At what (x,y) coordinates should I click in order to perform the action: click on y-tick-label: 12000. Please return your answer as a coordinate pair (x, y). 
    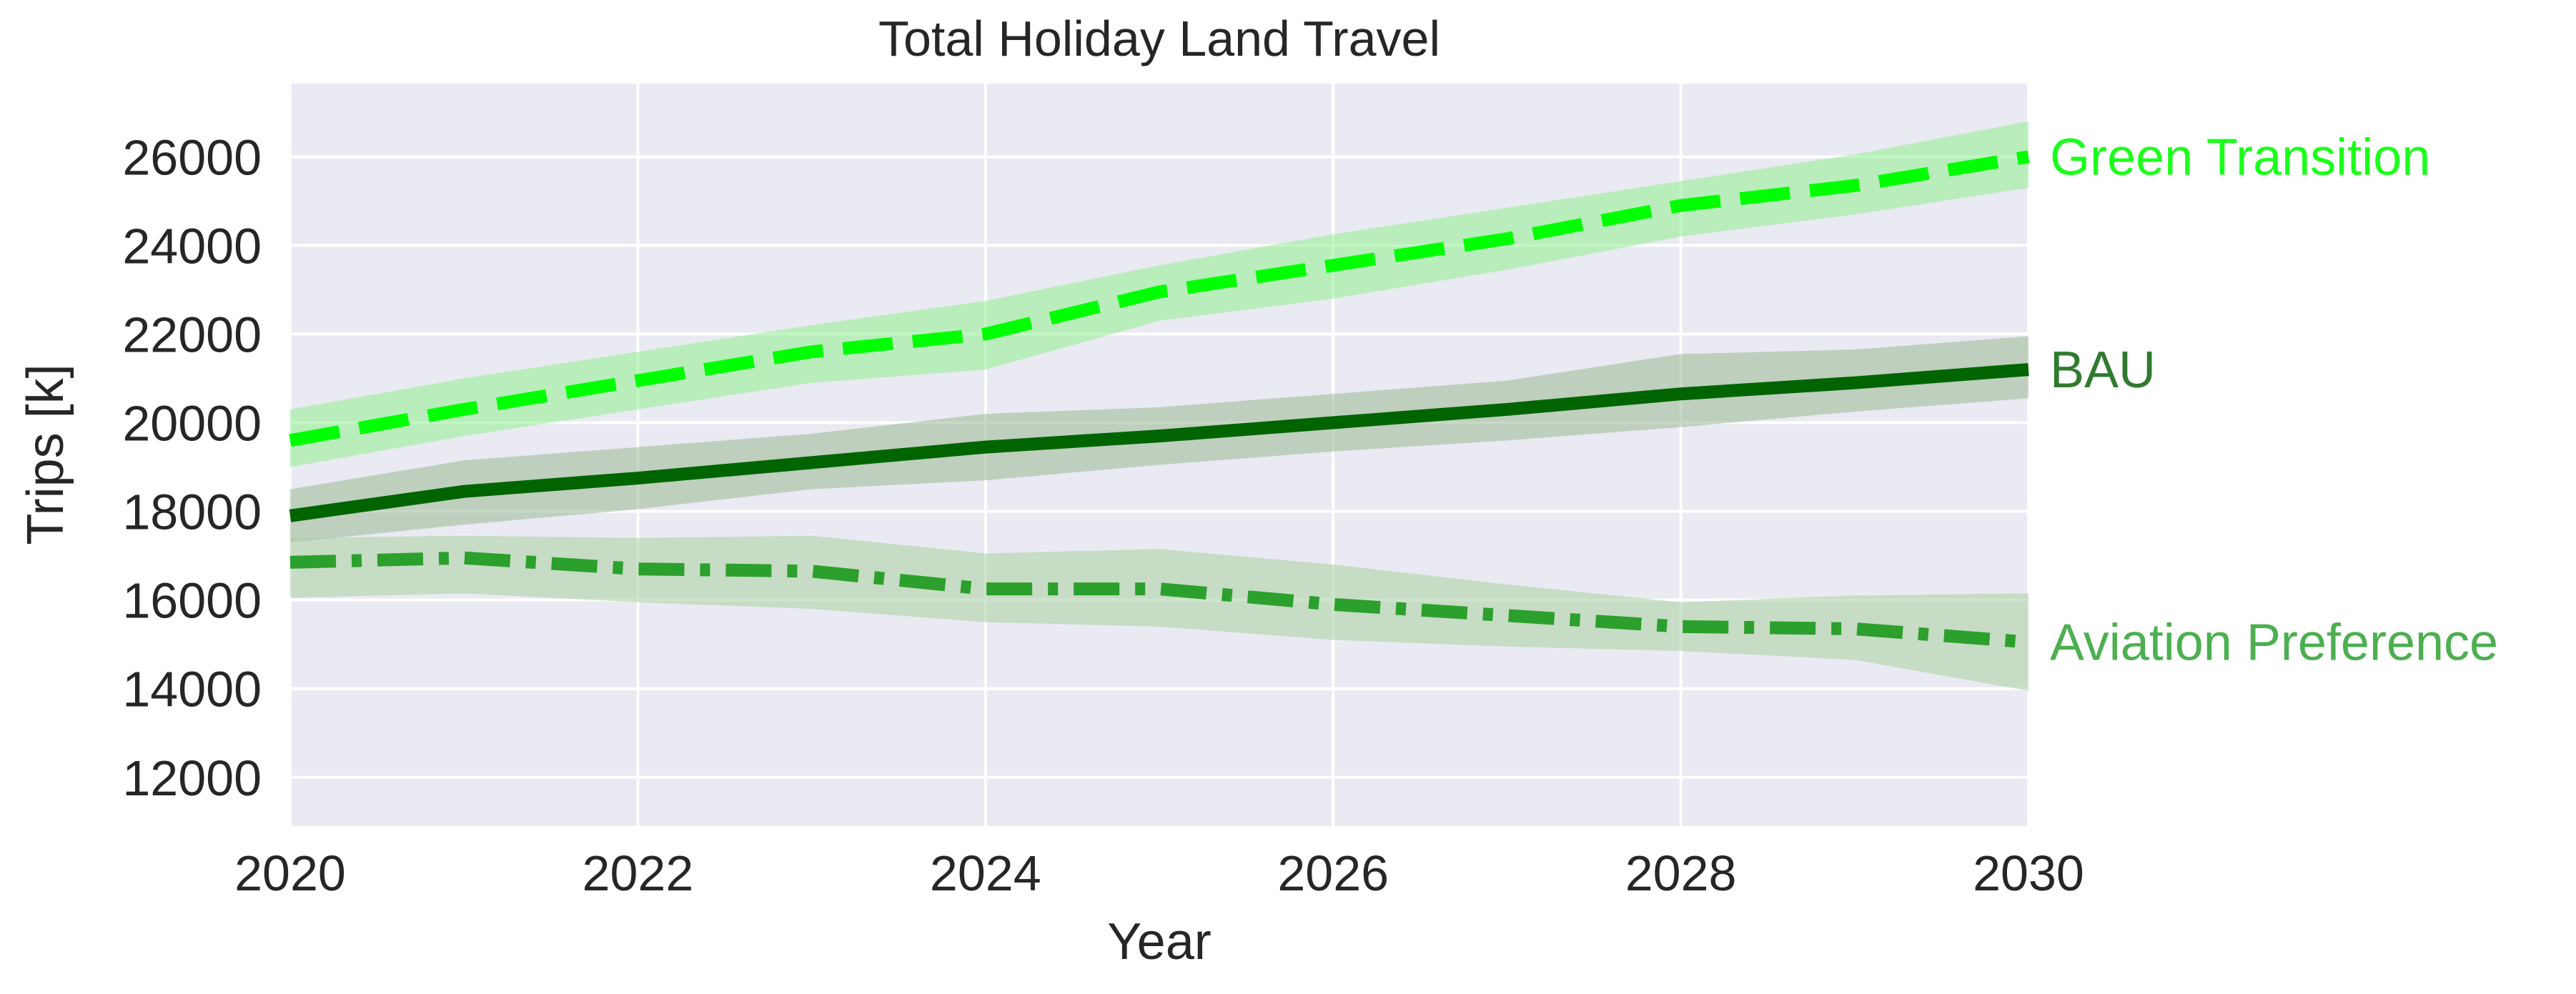
    Looking at the image, I should click on (192, 778).